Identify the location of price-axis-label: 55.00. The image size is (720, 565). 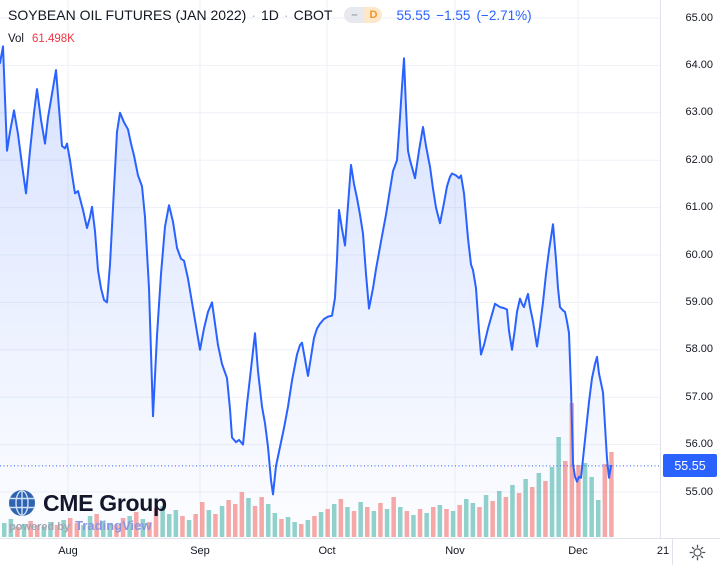
(699, 491).